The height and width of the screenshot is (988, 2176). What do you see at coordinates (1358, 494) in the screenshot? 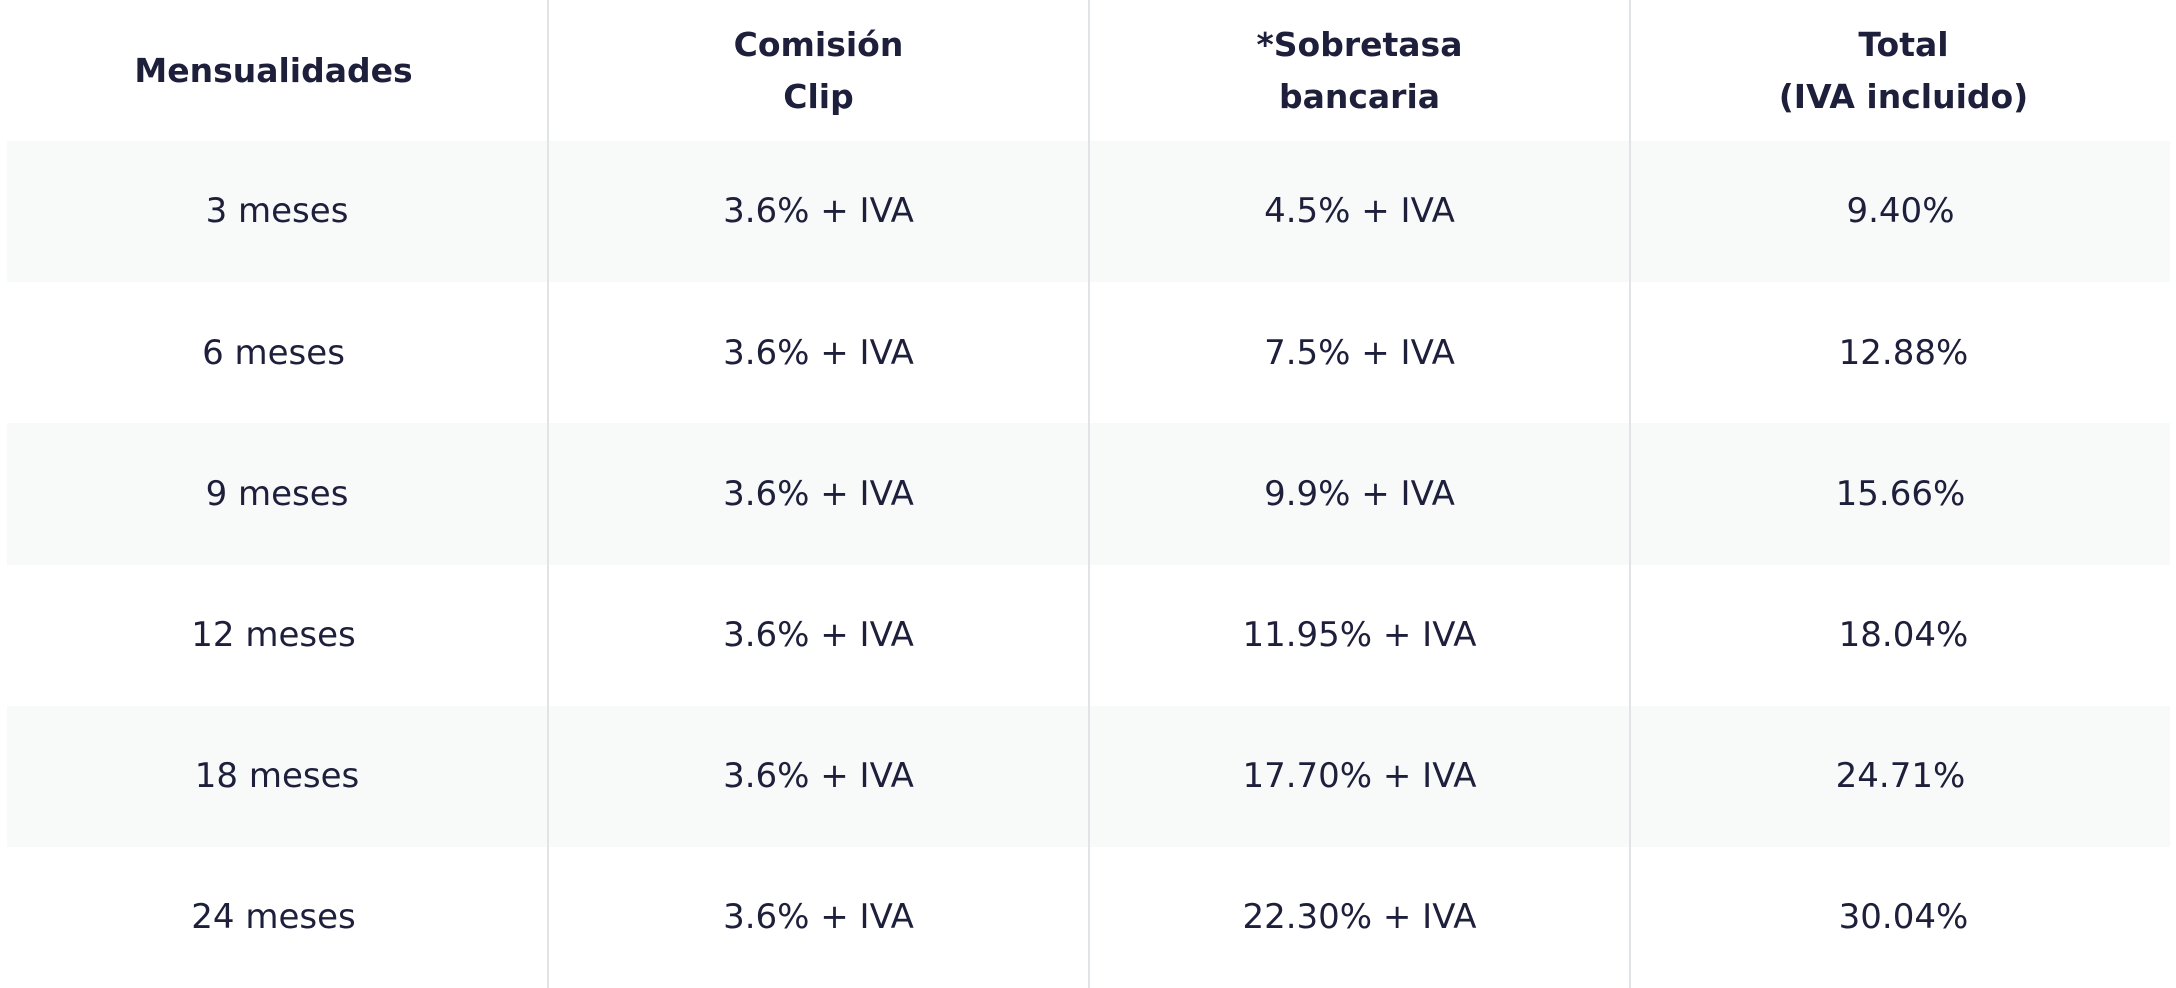
I see `table-cell: 9.9% + IVA` at bounding box center [1358, 494].